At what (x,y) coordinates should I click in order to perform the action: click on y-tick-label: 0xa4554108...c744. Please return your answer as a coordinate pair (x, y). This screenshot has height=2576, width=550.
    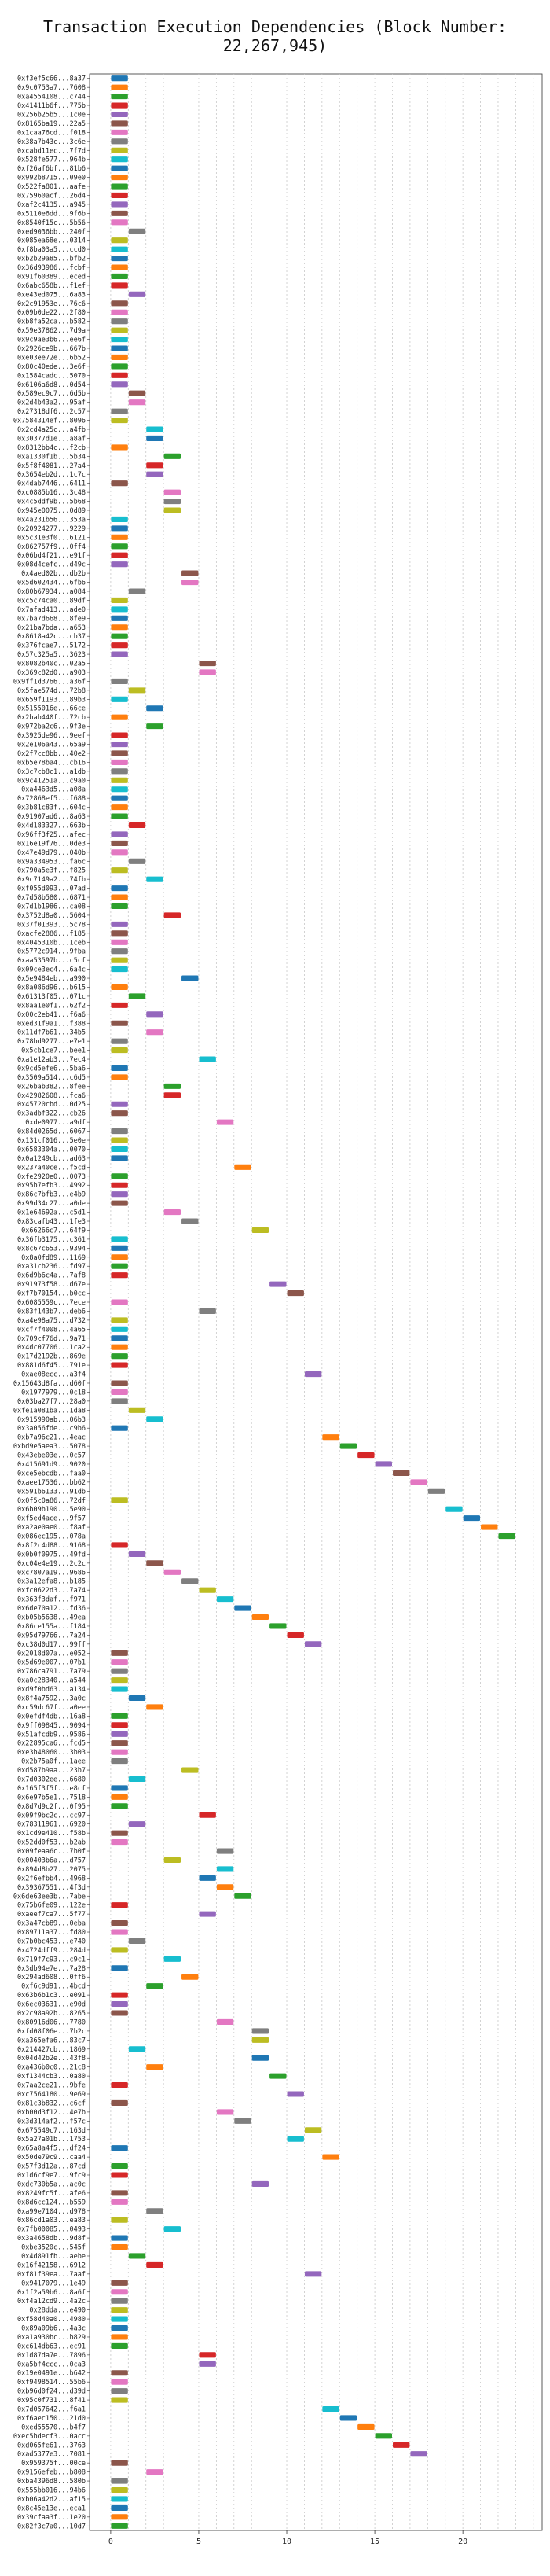
    Looking at the image, I should click on (51, 97).